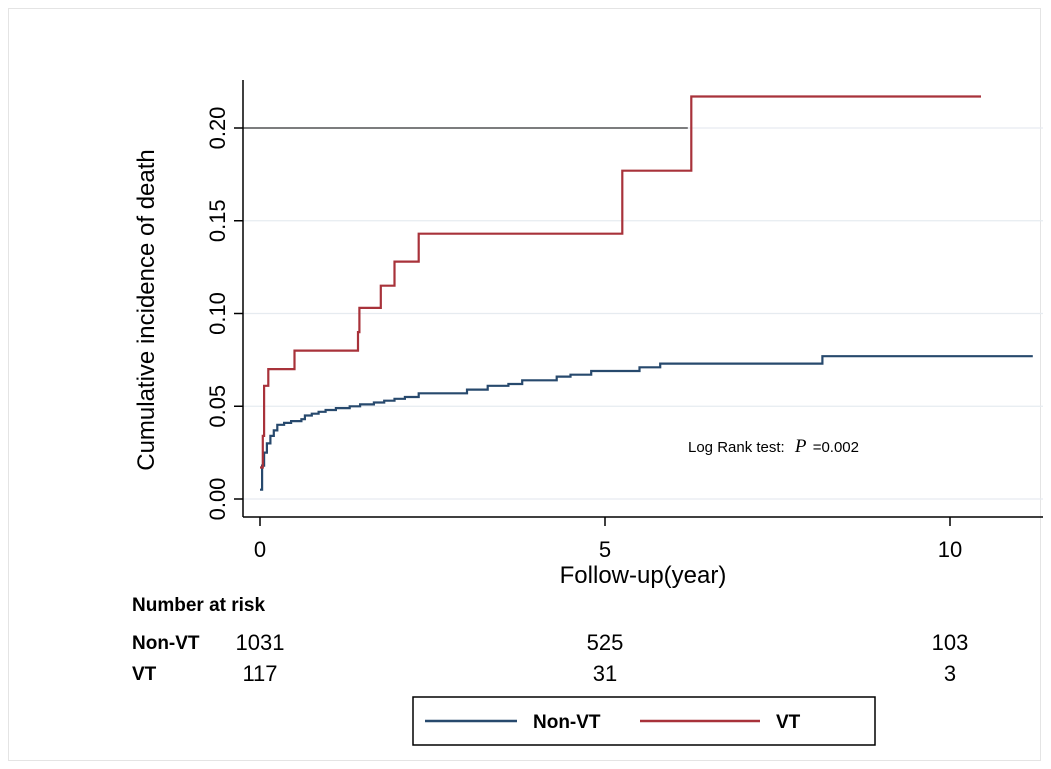 The image size is (1051, 769). What do you see at coordinates (788, 722) in the screenshot?
I see `legend-label-vt: VT` at bounding box center [788, 722].